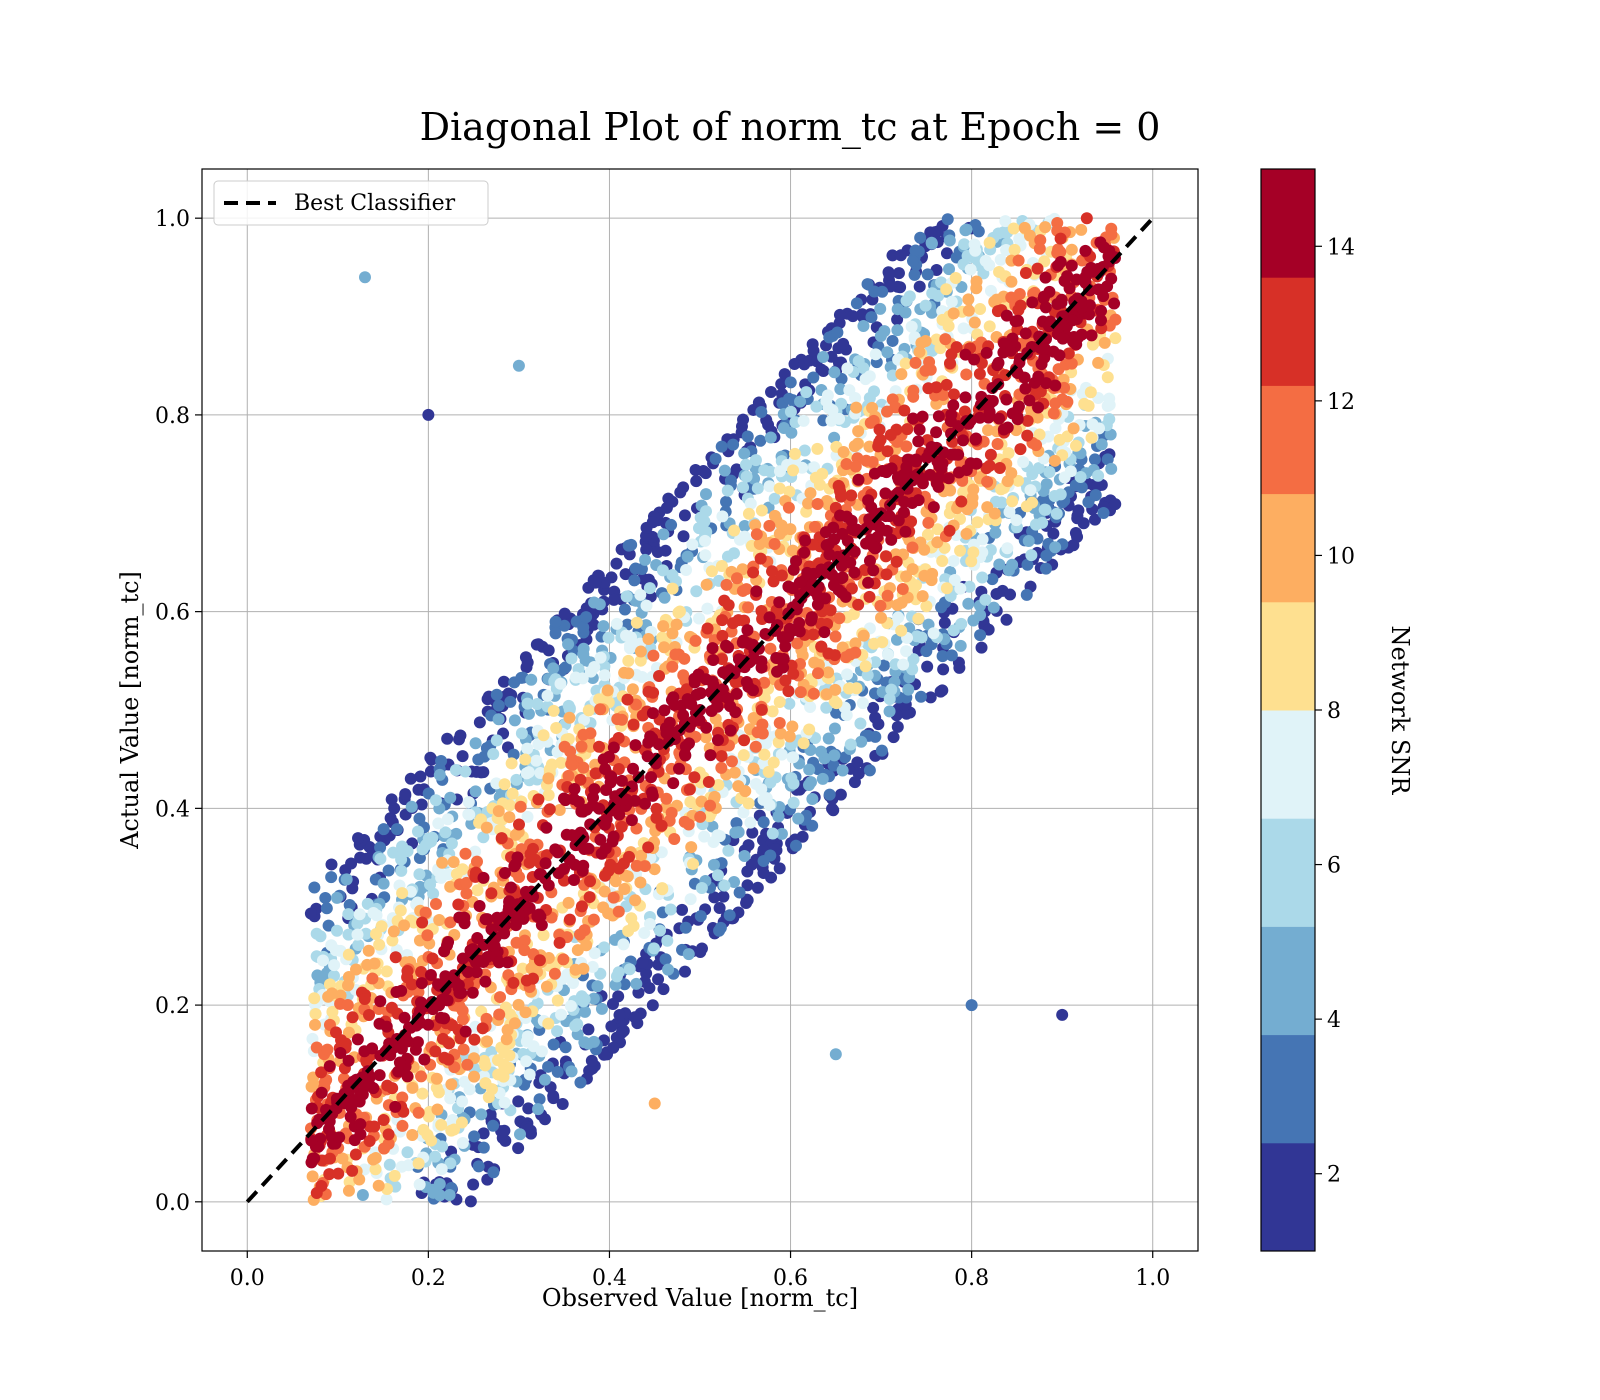  I want to click on legend: Best Classifier, so click(351, 203).